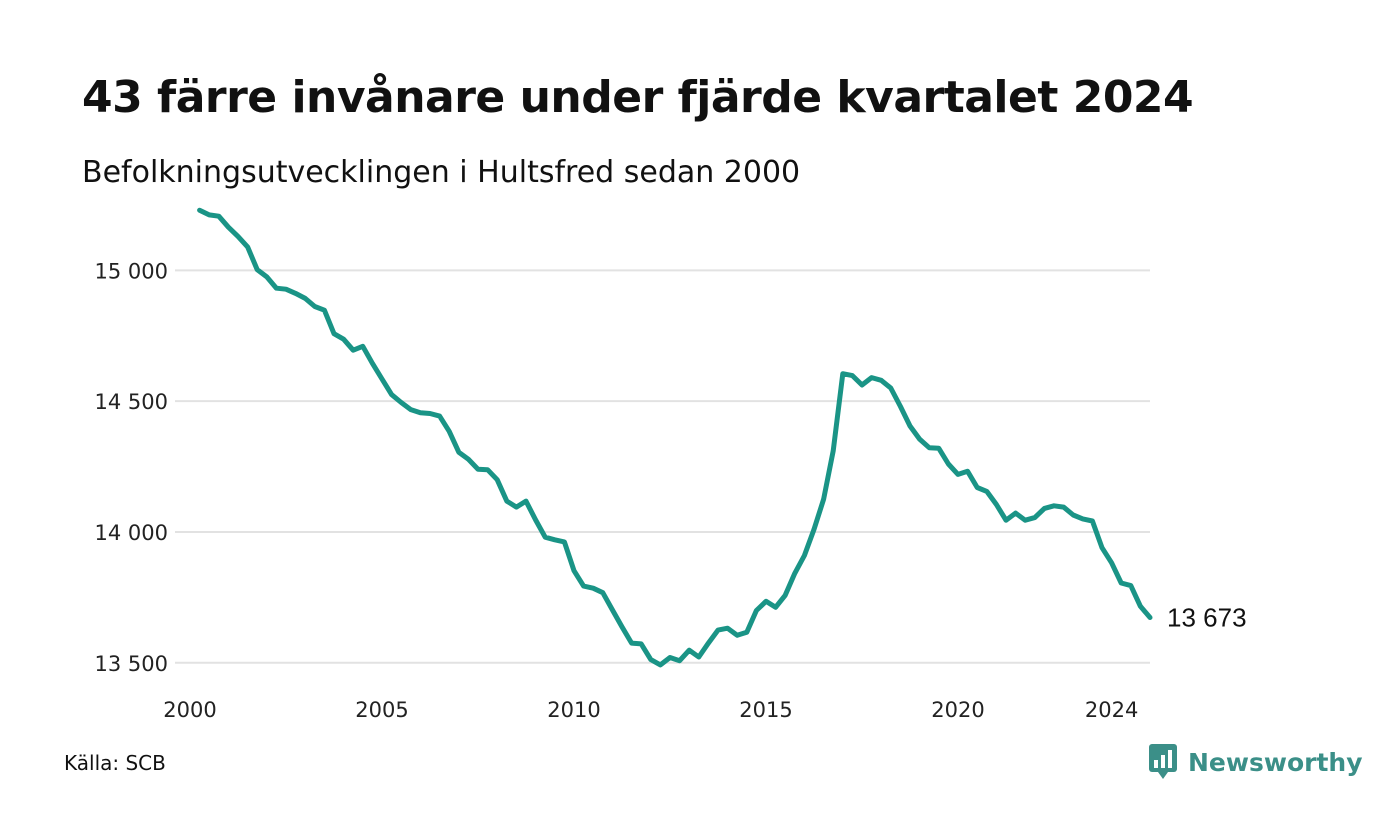 The width and height of the screenshot is (1400, 840). What do you see at coordinates (1163, 761) in the screenshot?
I see `bar-chart-speech-bubble-icon` at bounding box center [1163, 761].